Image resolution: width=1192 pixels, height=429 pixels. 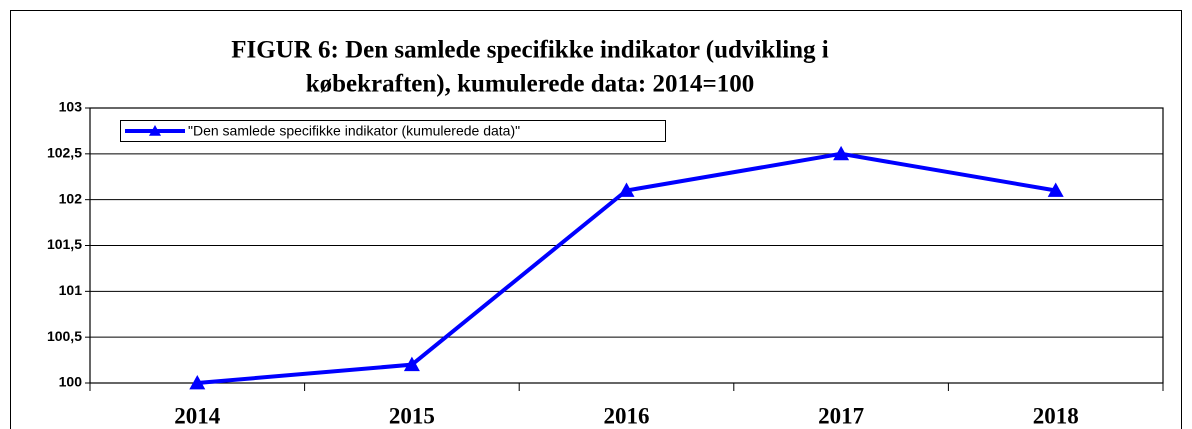 I want to click on x-tick-label: 2016, so click(x=627, y=415).